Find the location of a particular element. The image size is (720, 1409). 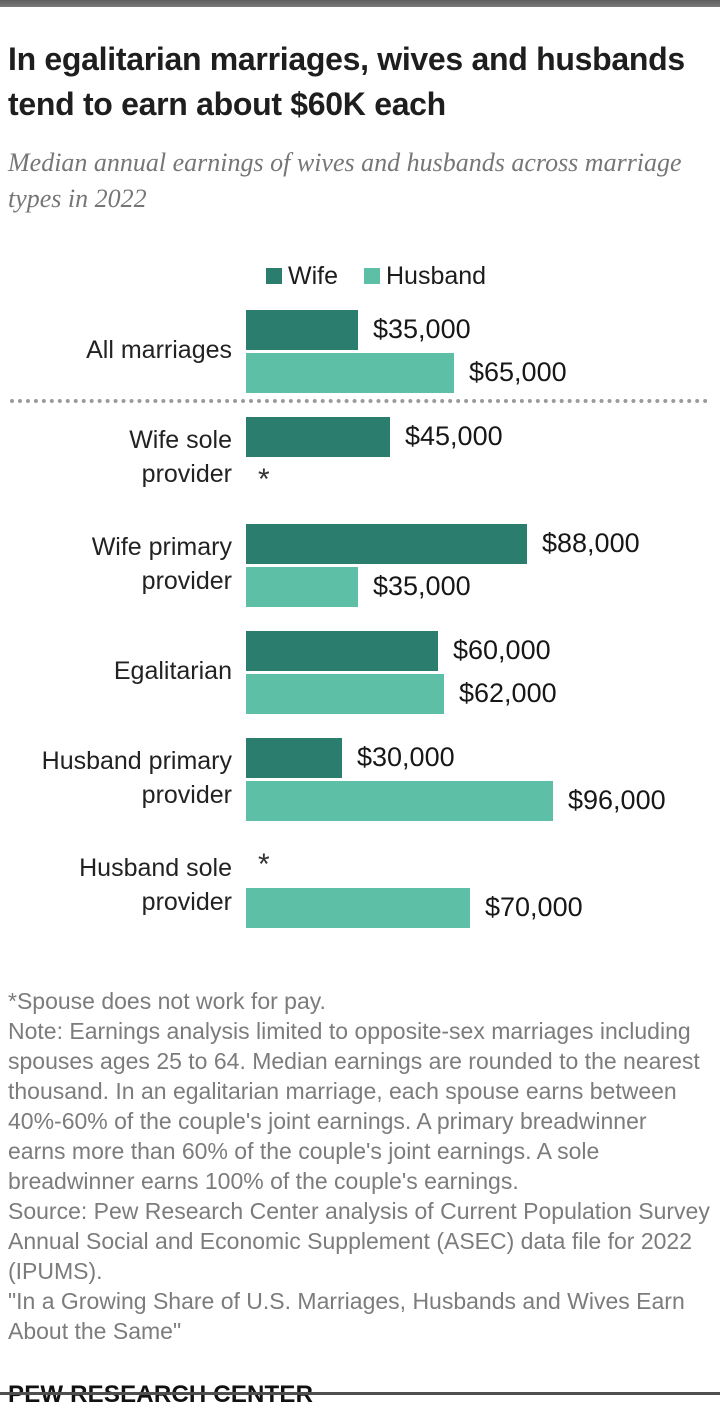

asterisk-footnote: *Spouse does not work for pay. is located at coordinates (167, 1000).